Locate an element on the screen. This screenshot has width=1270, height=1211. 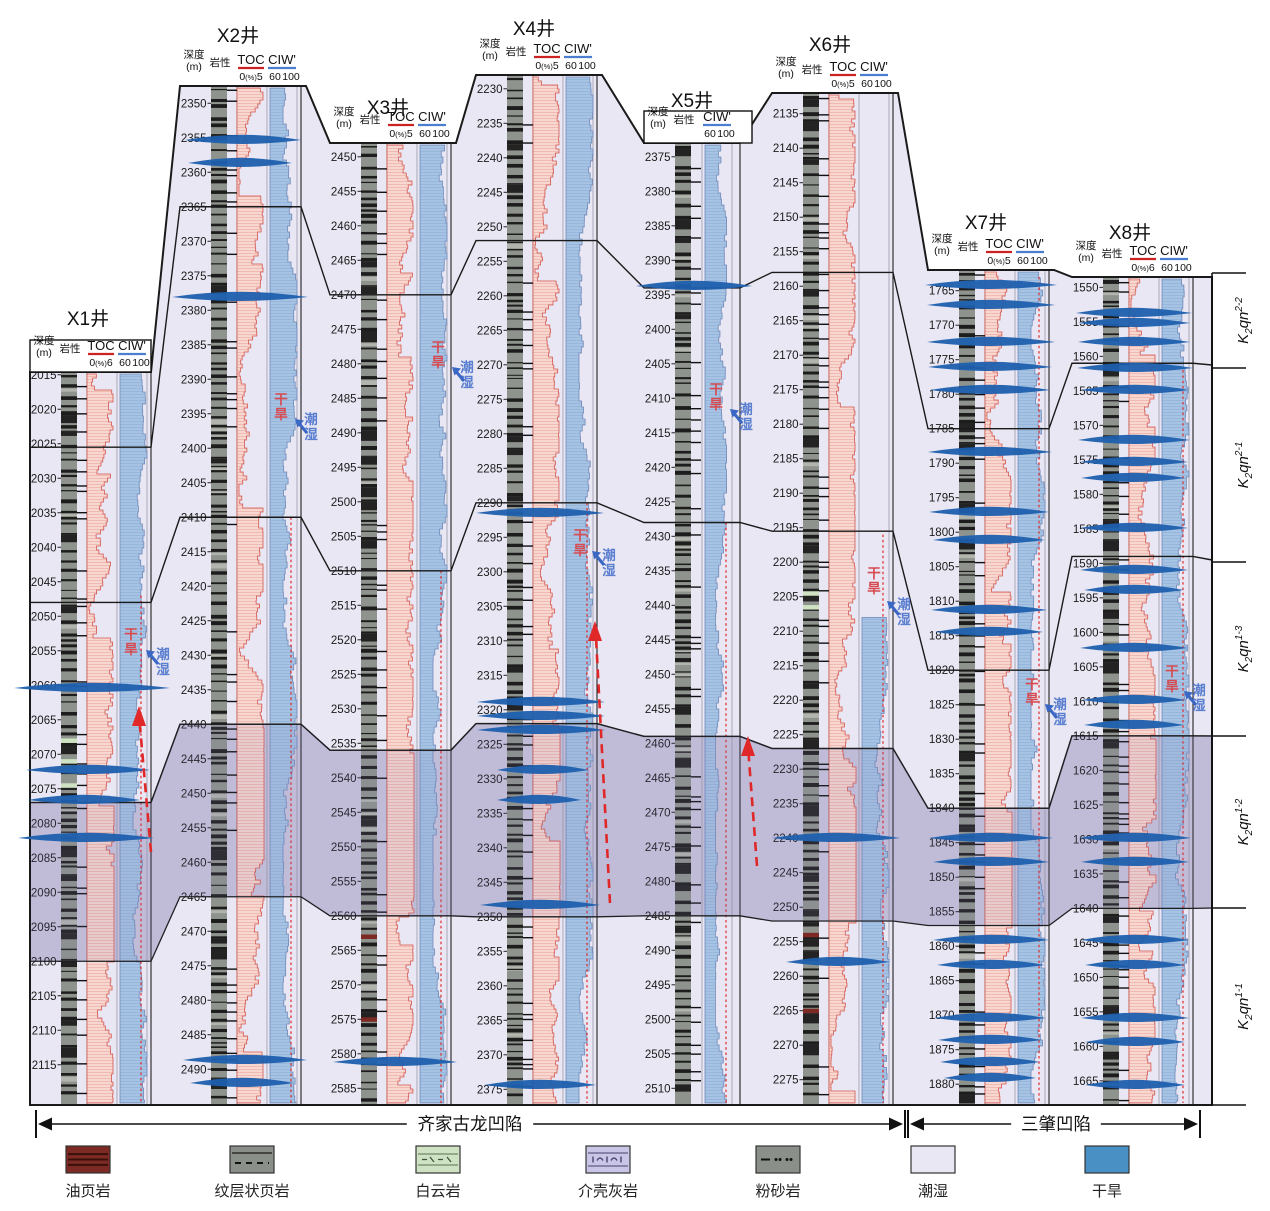
depth-label: 2500 is located at coordinates (344, 503).